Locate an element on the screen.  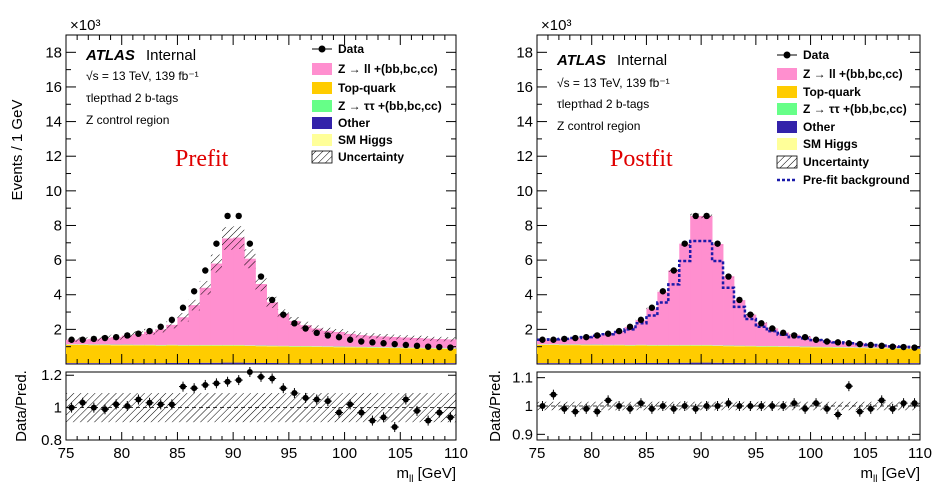
y-tick-label-4: 4 is located at coordinates (529, 295).